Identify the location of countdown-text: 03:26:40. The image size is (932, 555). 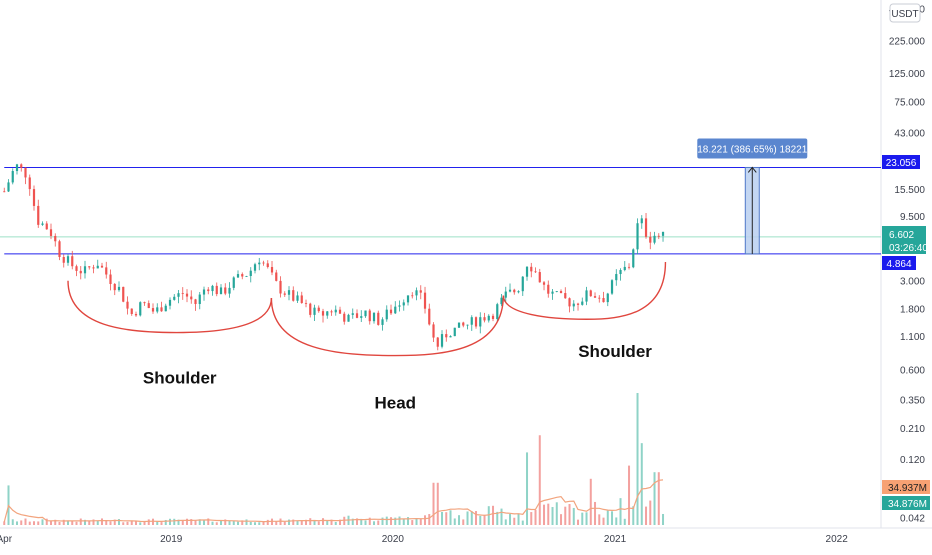
(908, 248).